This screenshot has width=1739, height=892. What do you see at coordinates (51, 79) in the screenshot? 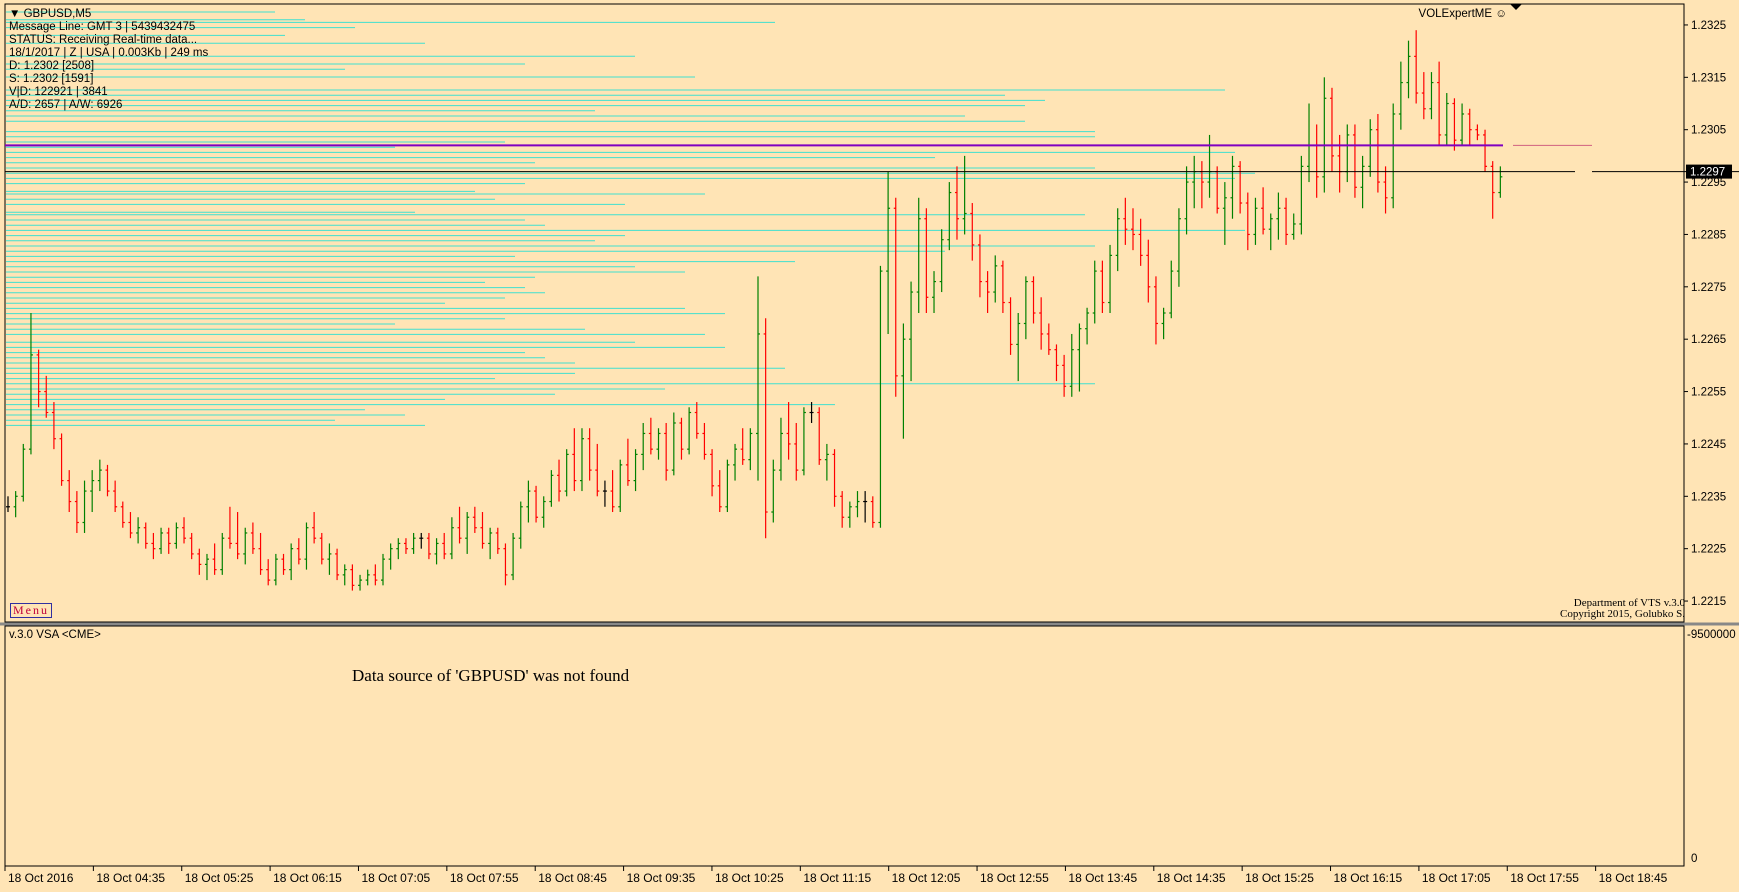
I see `info-line: S: 1.2302 [1591]` at bounding box center [51, 79].